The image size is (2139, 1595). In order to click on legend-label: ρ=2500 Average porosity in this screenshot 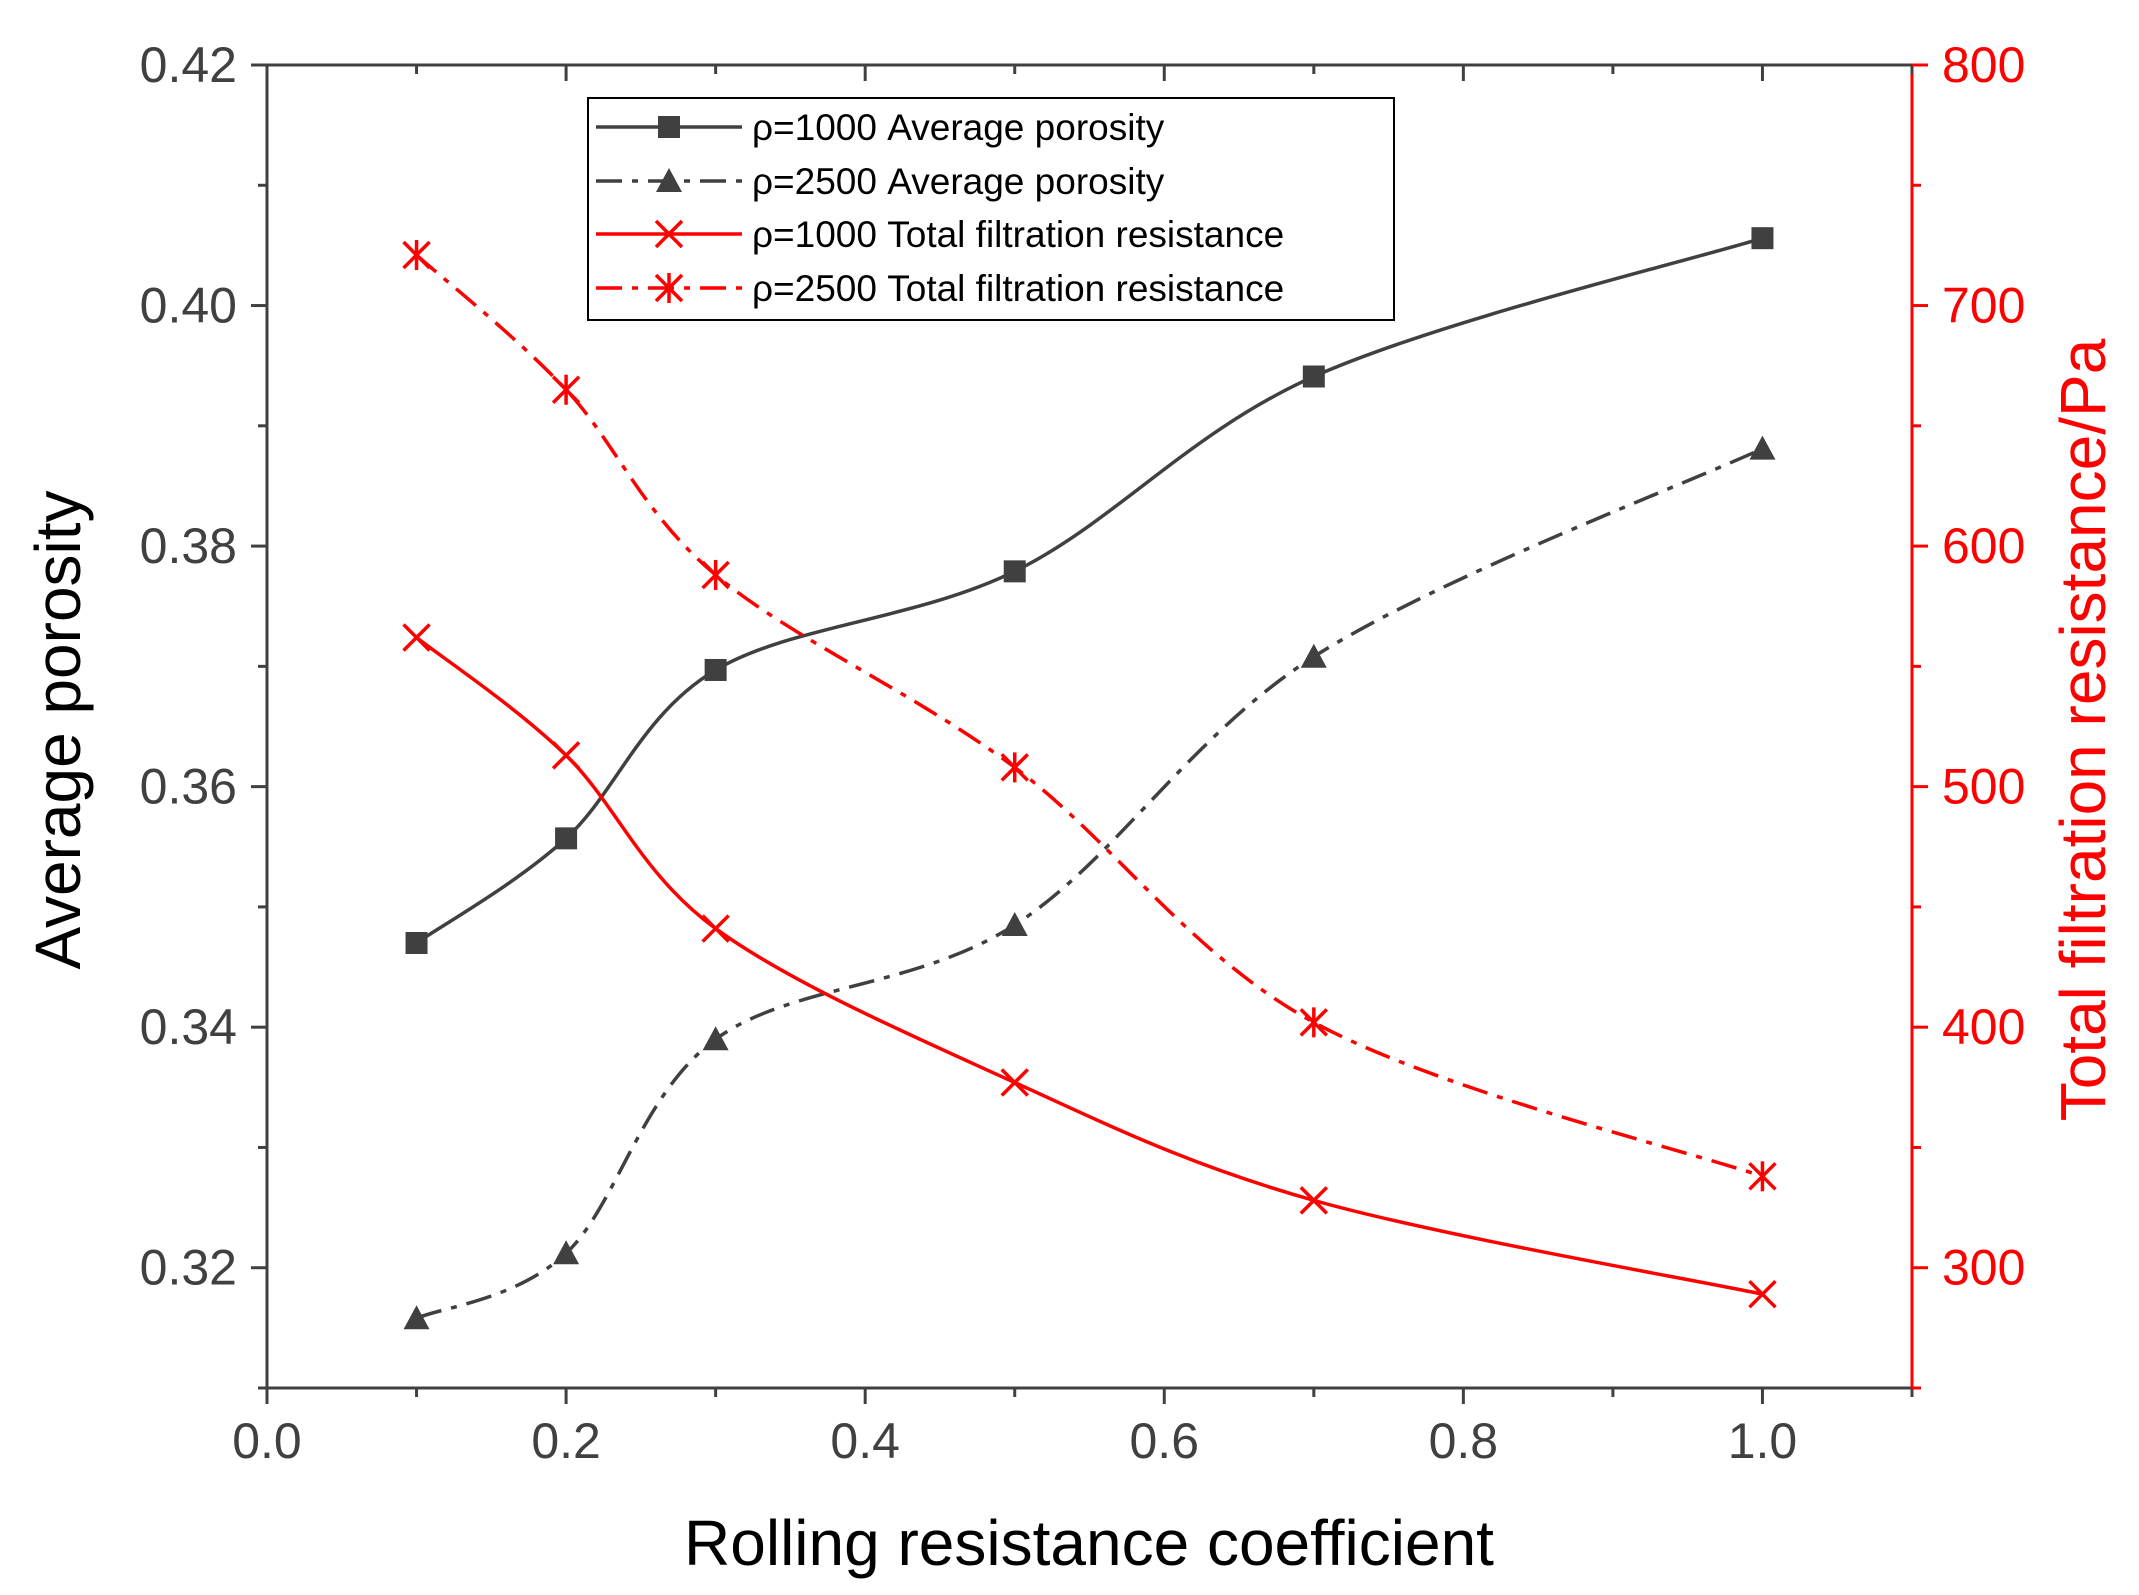, I will do `click(958, 181)`.